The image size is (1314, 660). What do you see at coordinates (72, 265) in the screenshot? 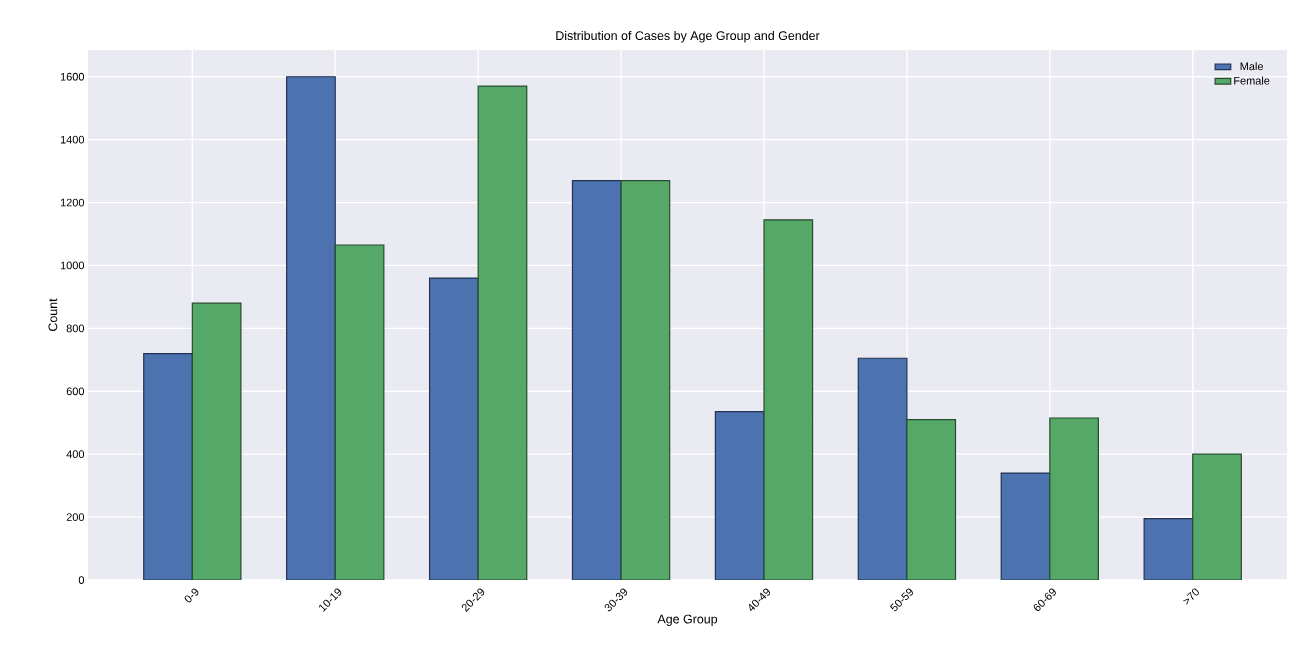
I see `y-tick-label: 1000` at bounding box center [72, 265].